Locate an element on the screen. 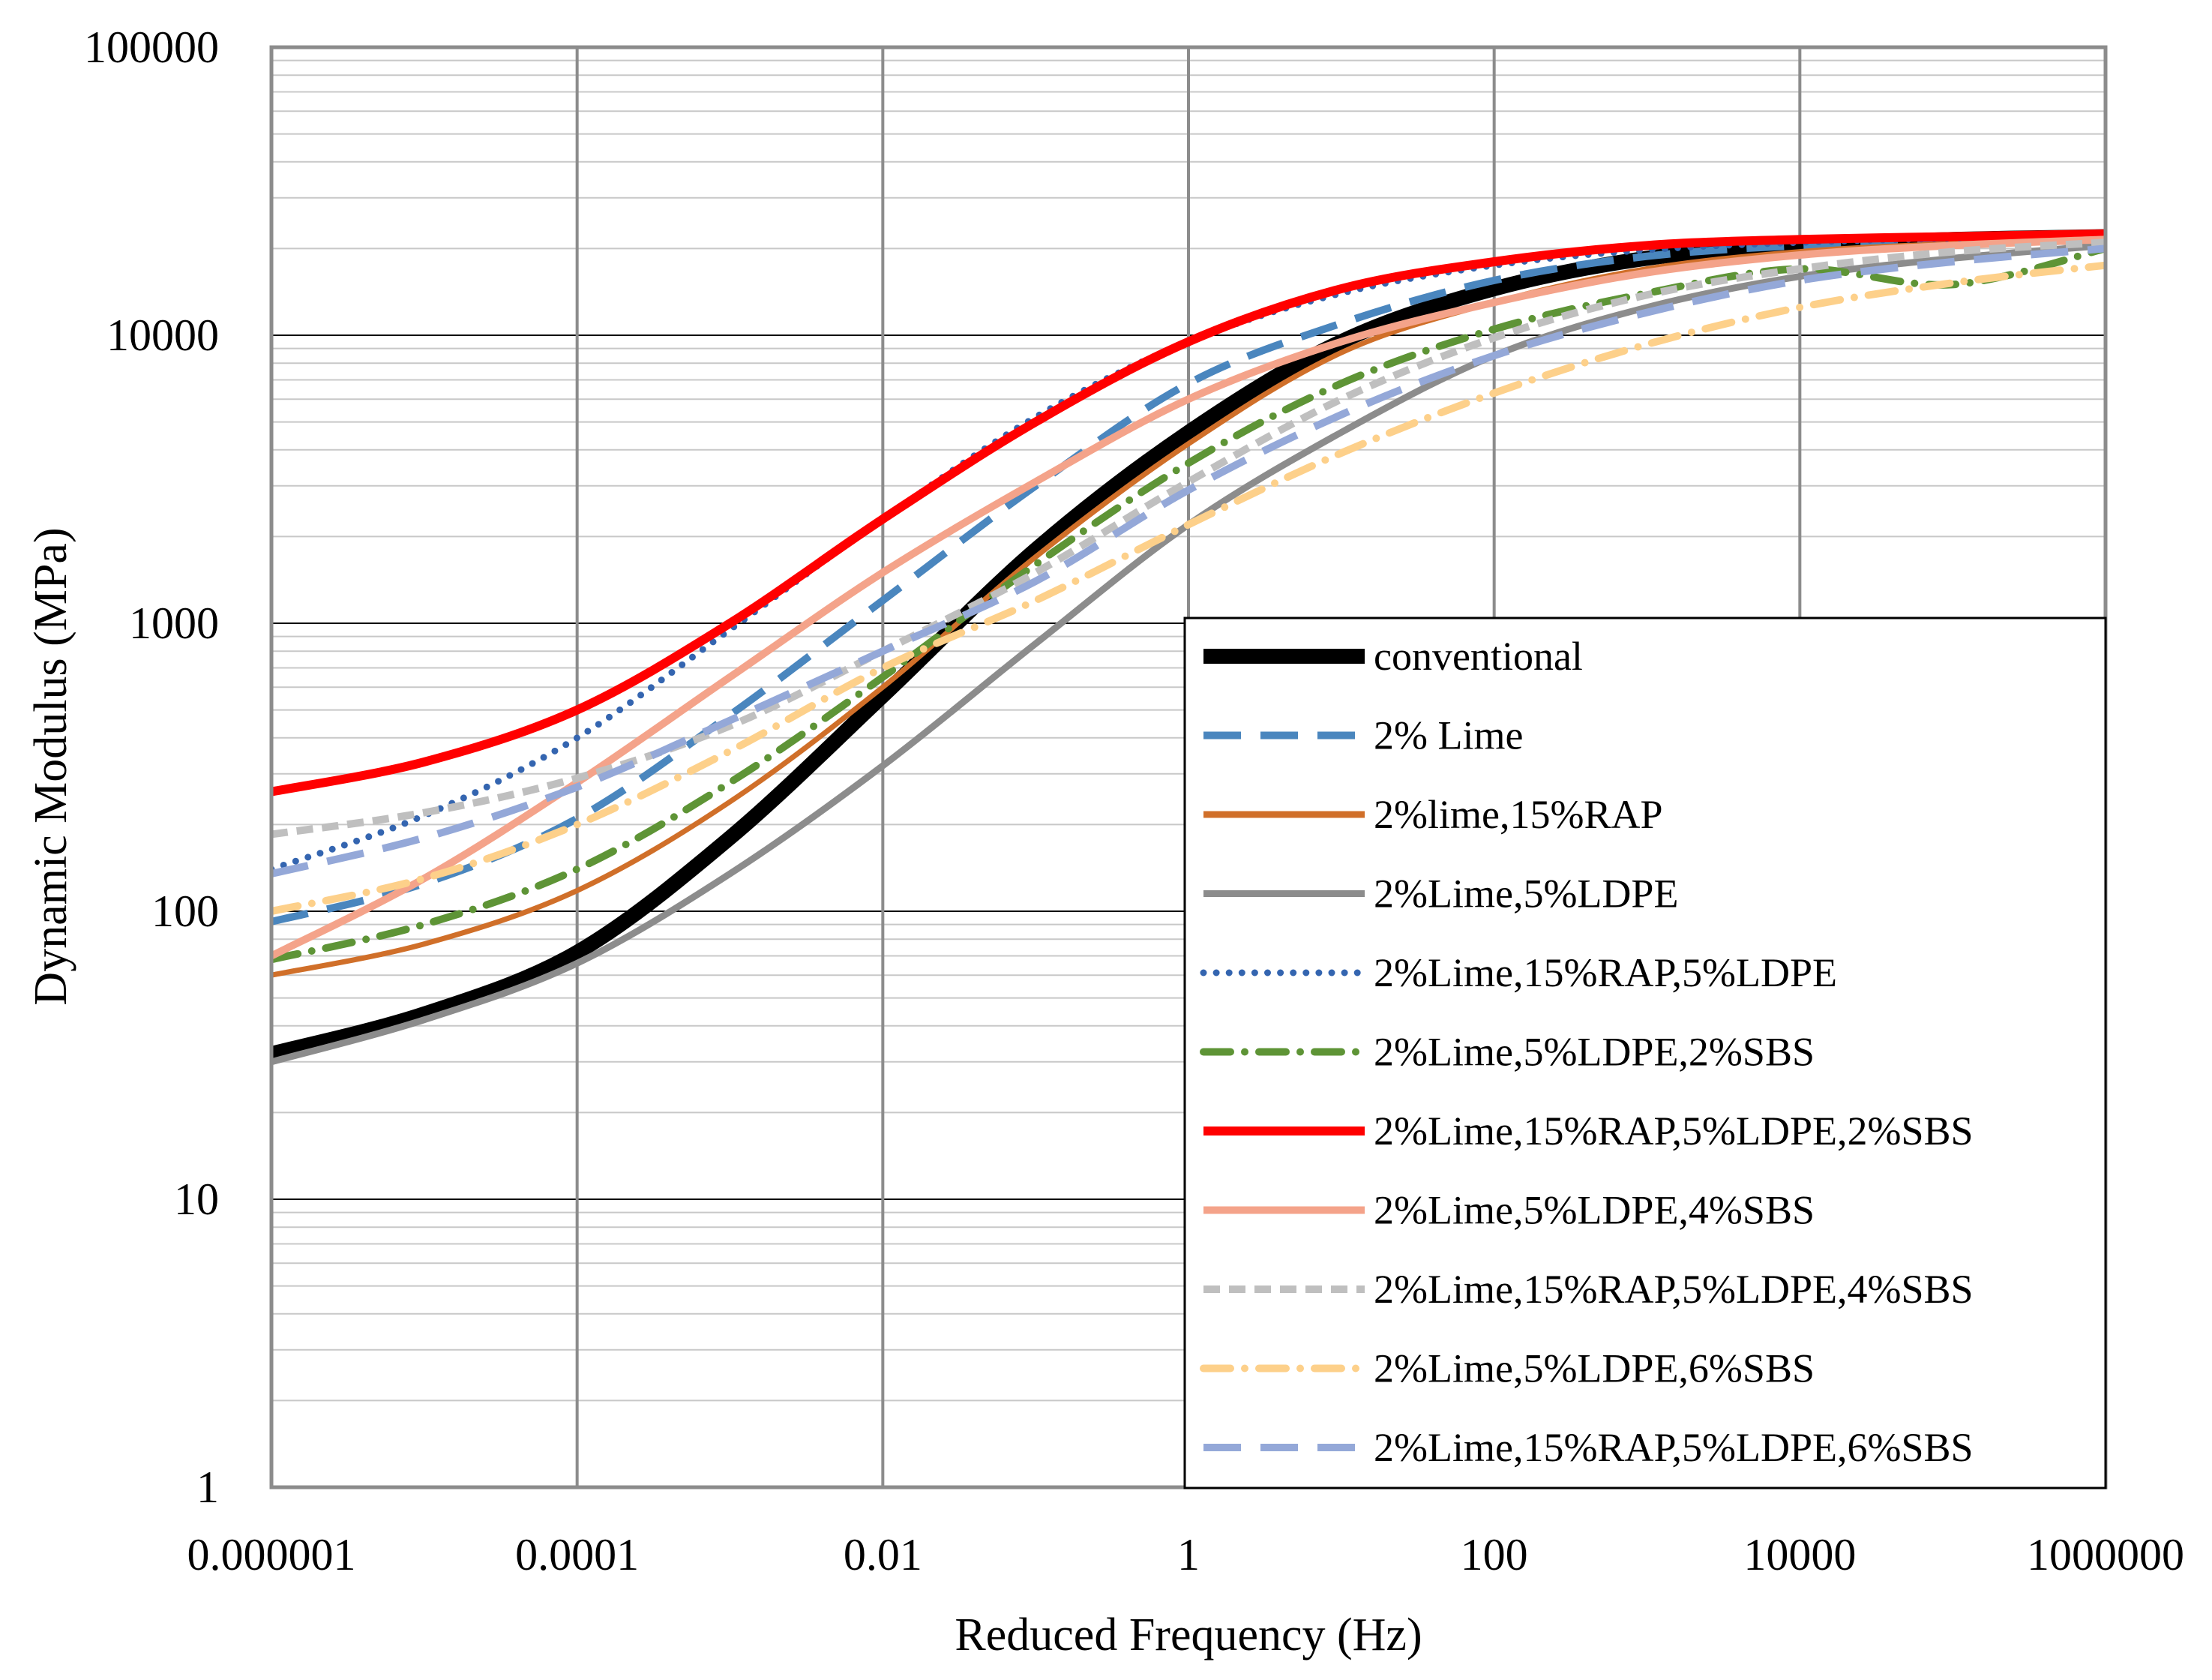 The width and height of the screenshot is (2212, 1680). legend-label-11: 2%Lime,15%RAP,5%LDPE,6%SBS is located at coordinates (1674, 1447).